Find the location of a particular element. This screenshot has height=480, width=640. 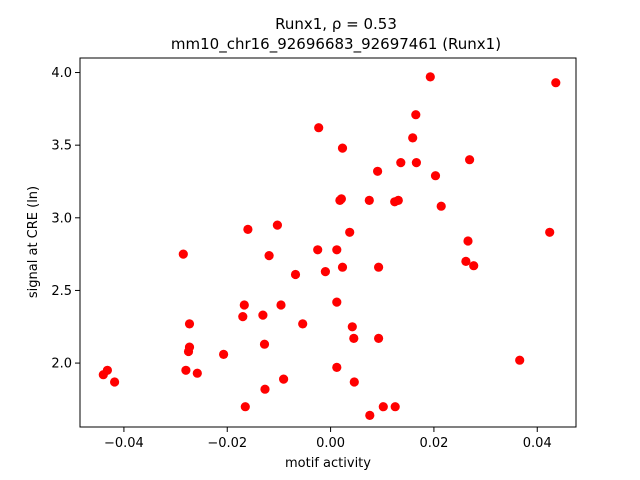

y-tick-label: 3.5 is located at coordinates (61, 146).